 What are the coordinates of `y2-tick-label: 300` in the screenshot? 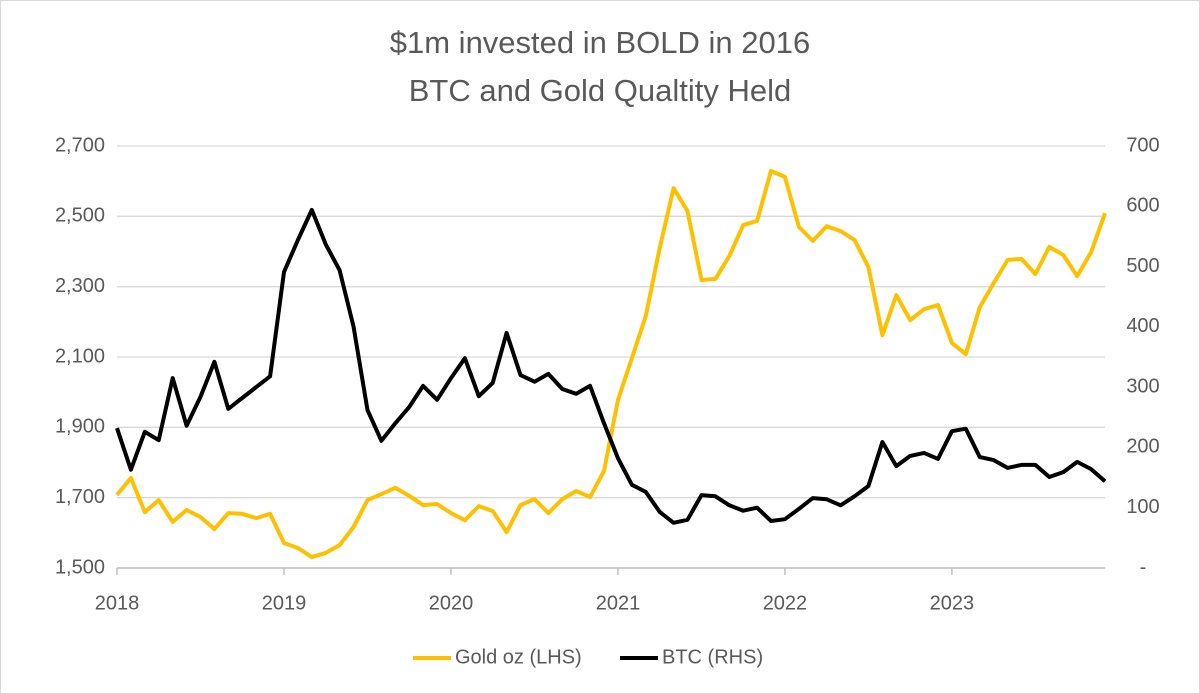 It's located at (1142, 386).